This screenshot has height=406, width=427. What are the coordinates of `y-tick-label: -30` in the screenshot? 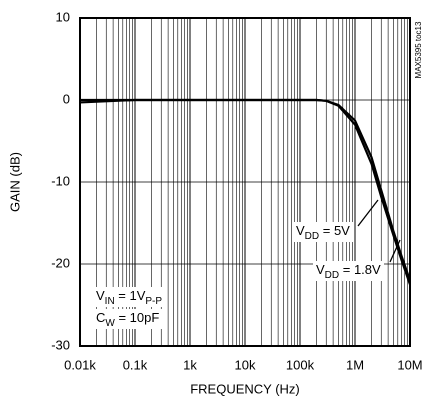 It's located at (60, 344).